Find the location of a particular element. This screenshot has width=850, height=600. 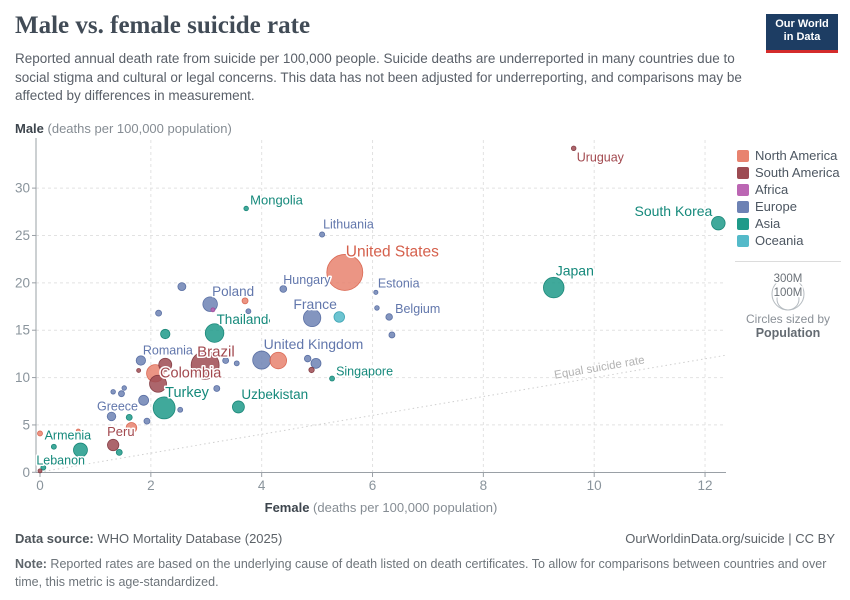

y-axis-title-bold: Male is located at coordinates (29, 128).